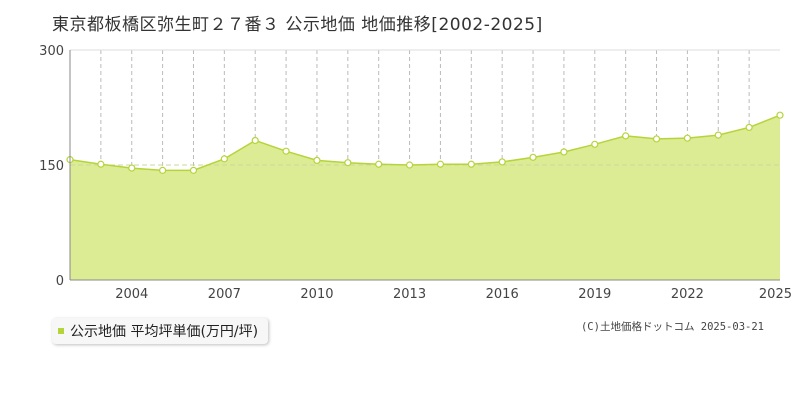  Describe the element at coordinates (131, 294) in the screenshot. I see `x-tick-label: 2004` at that location.